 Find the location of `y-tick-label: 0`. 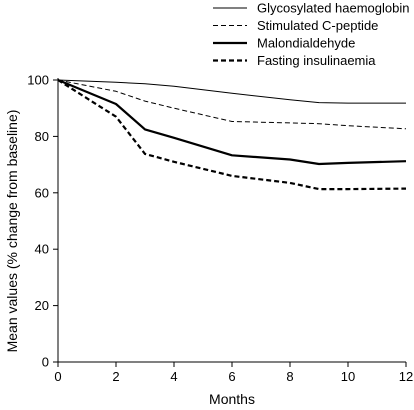

y-tick-label: 0 is located at coordinates (45, 362).